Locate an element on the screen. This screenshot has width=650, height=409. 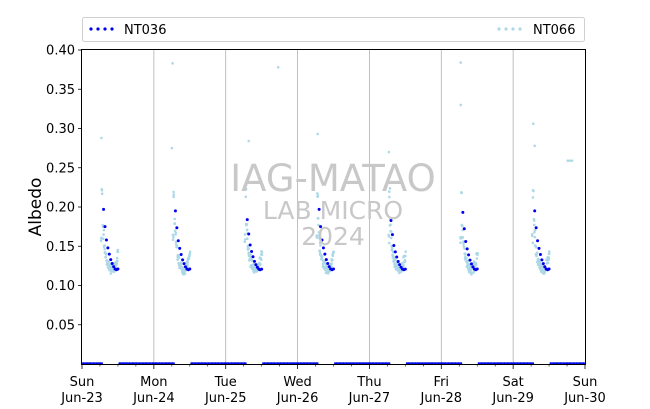
y-axis-title: Albedo is located at coordinates (36, 207).